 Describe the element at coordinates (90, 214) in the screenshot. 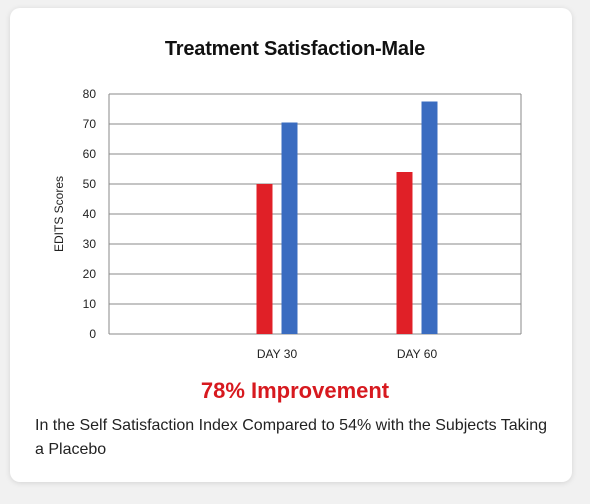

I see `y-tick-label: 40` at that location.